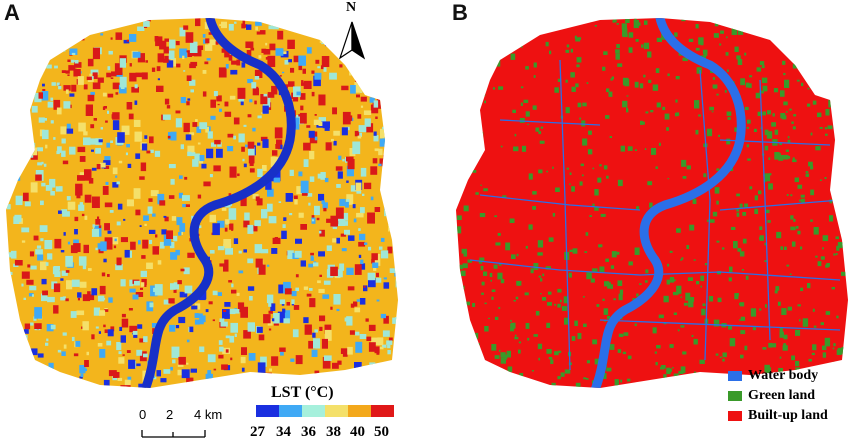 This screenshot has height=445, width=850. Describe the element at coordinates (788, 415) in the screenshot. I see `legend-label-builtup: Built-up land` at that location.